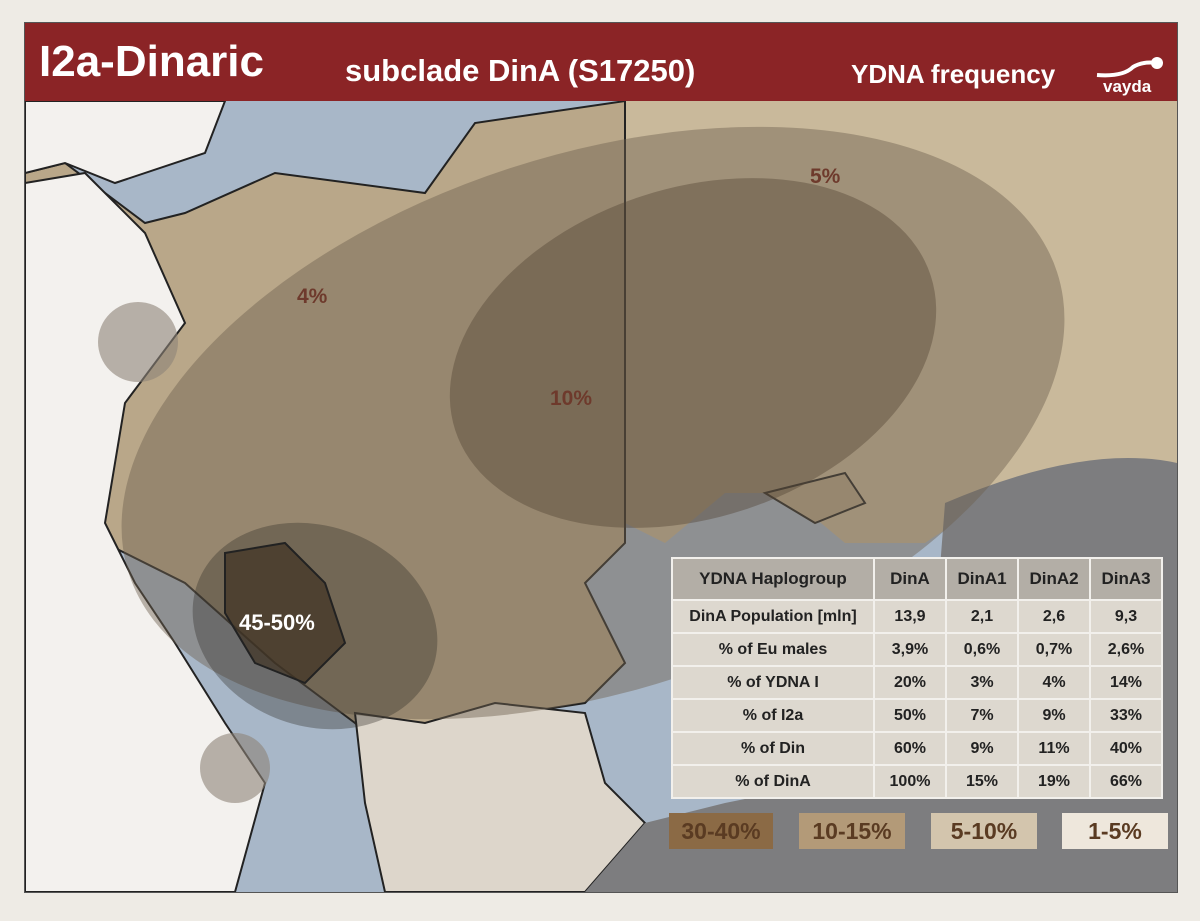  Describe the element at coordinates (982, 682) in the screenshot. I see `cell: 3%` at that location.